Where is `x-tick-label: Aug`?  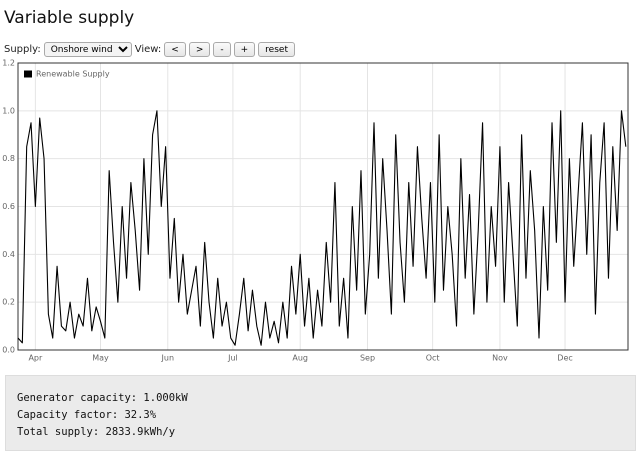
x-tick-label: Aug is located at coordinates (300, 358).